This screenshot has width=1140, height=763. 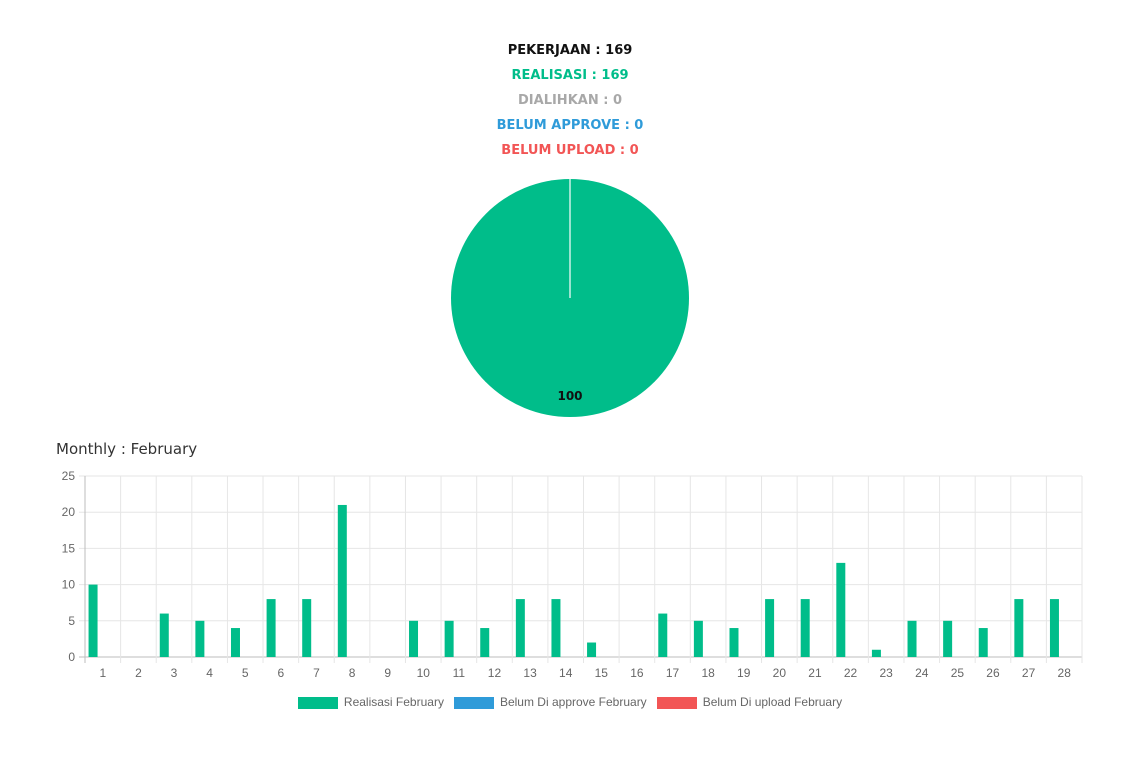 What do you see at coordinates (138, 673) in the screenshot?
I see `x-tick-label: 2` at bounding box center [138, 673].